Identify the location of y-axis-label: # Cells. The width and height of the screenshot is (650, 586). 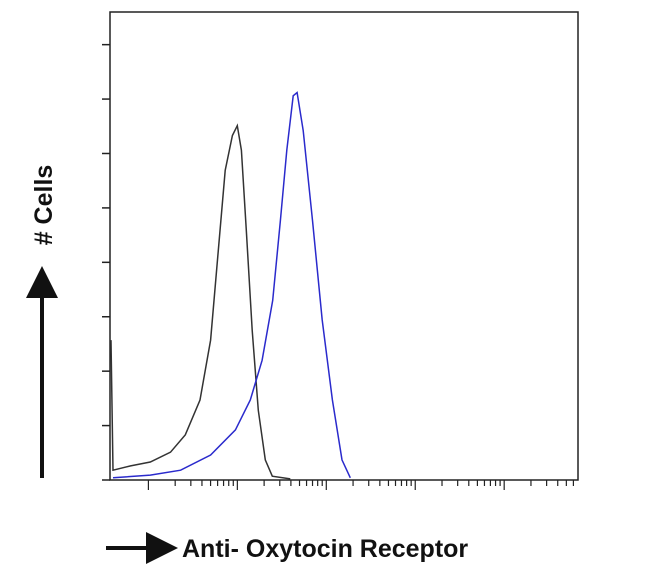
(44, 205).